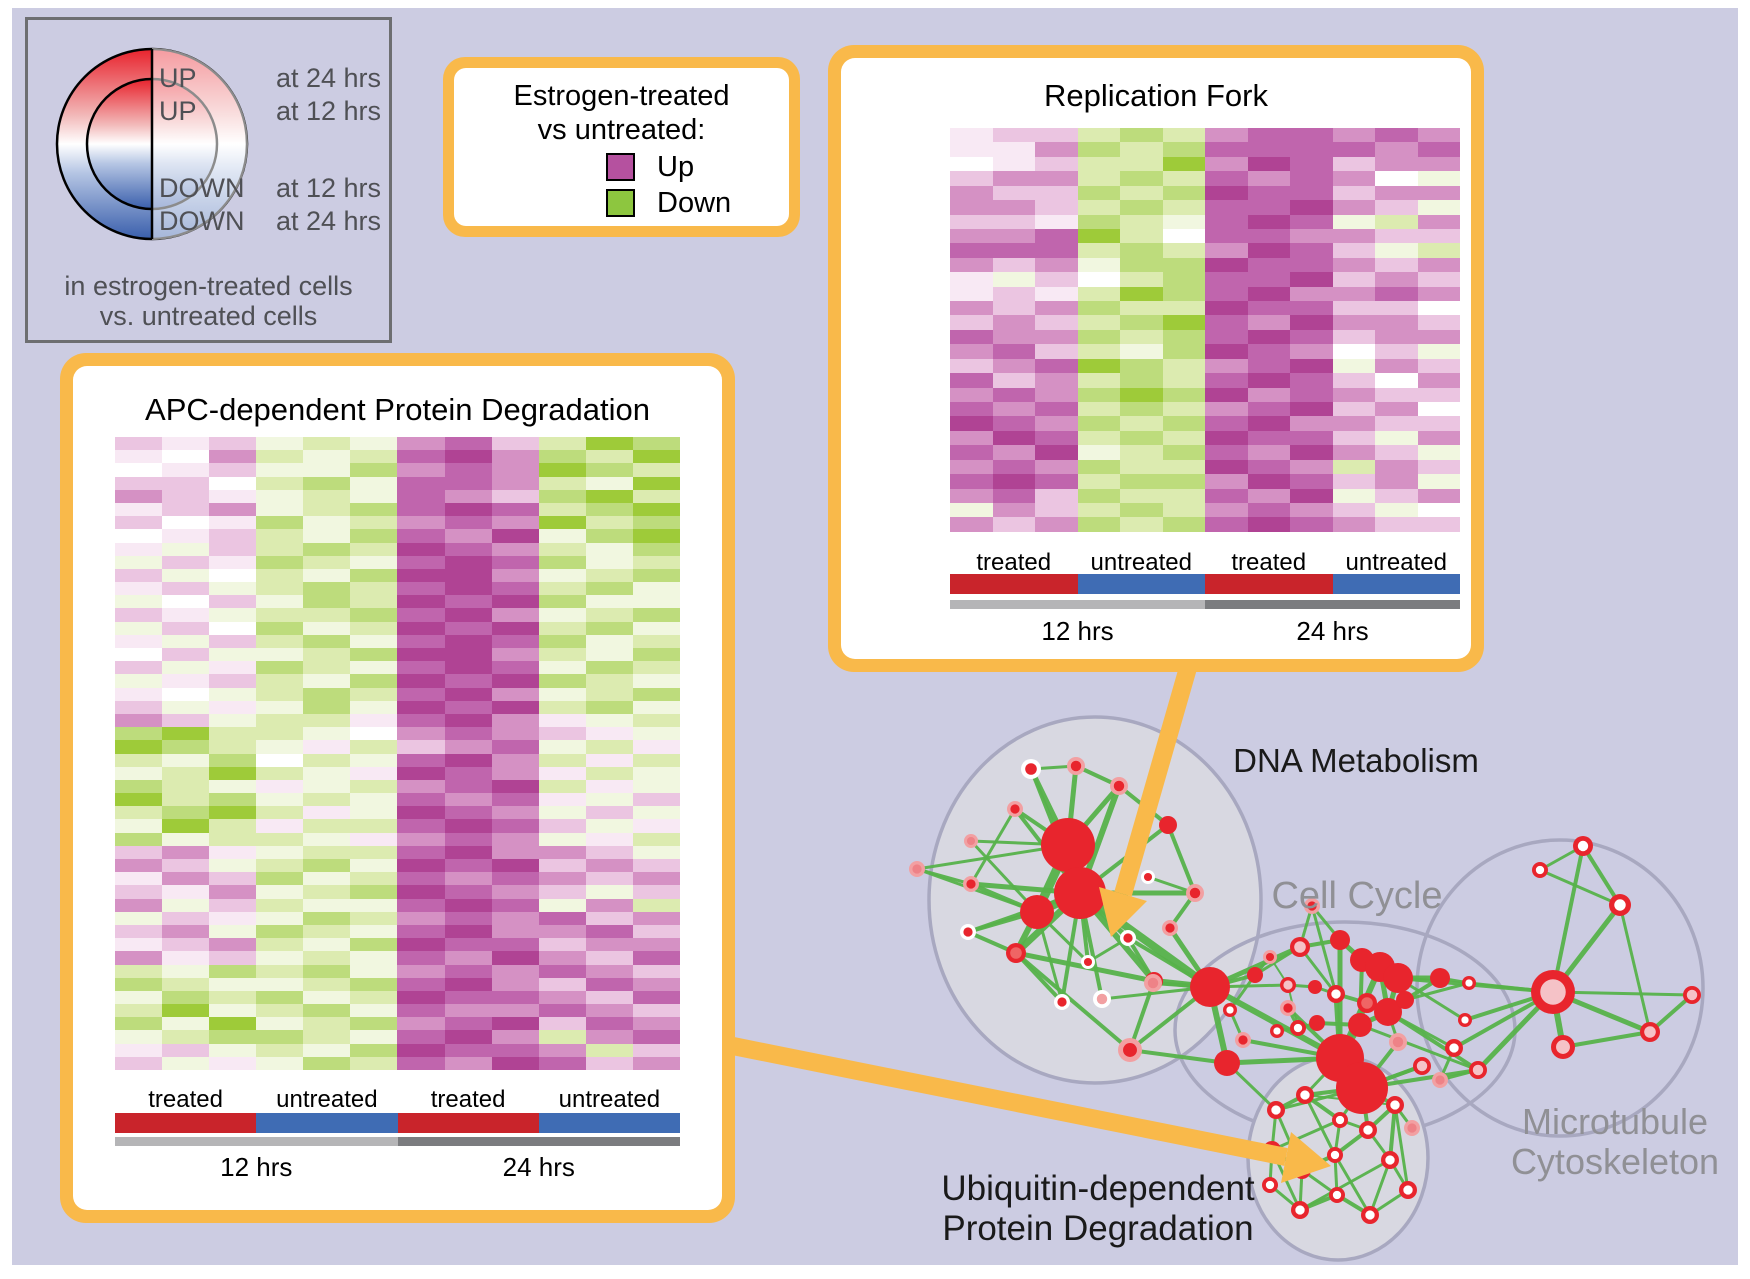  Describe the element at coordinates (621, 147) in the screenshot. I see `estrogen-legend-box: Estrogen-treated vs untreated: Up Down` at that location.